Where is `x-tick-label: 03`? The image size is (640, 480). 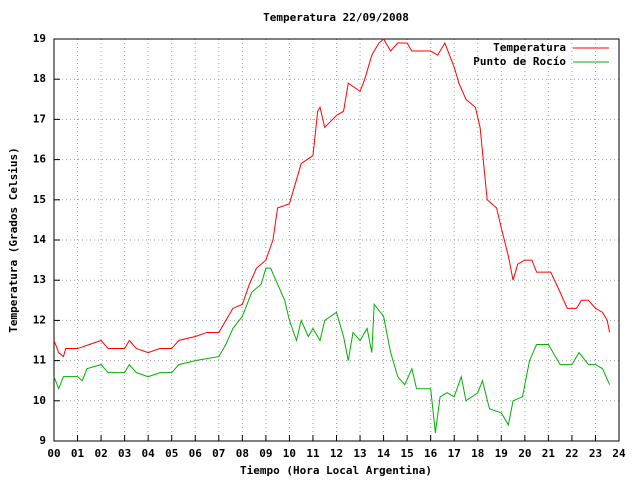 x-tick-label: 03 is located at coordinates (124, 453).